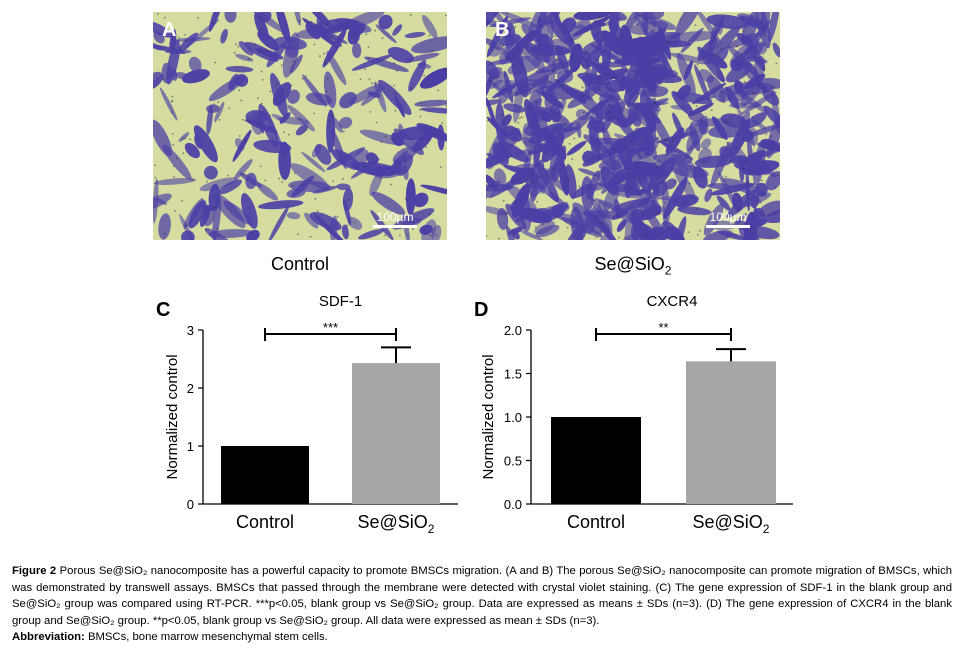 The image size is (962, 656). Describe the element at coordinates (265, 475) in the screenshot. I see `bar` at that location.